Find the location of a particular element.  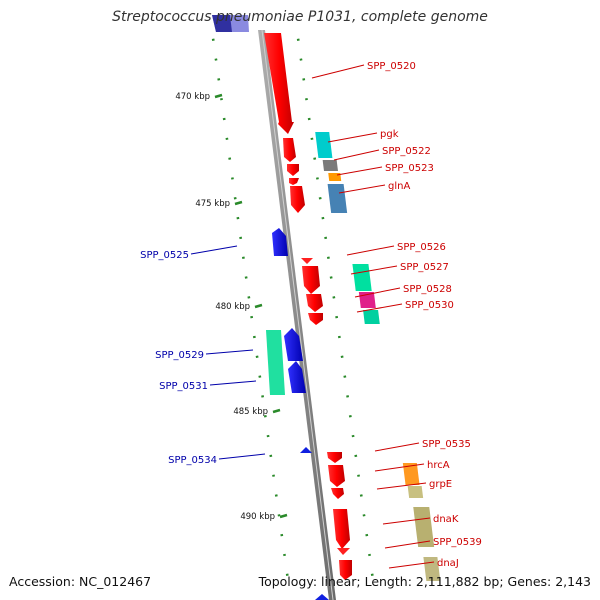

right-gene-label: dnaK is located at coordinates (446, 519).